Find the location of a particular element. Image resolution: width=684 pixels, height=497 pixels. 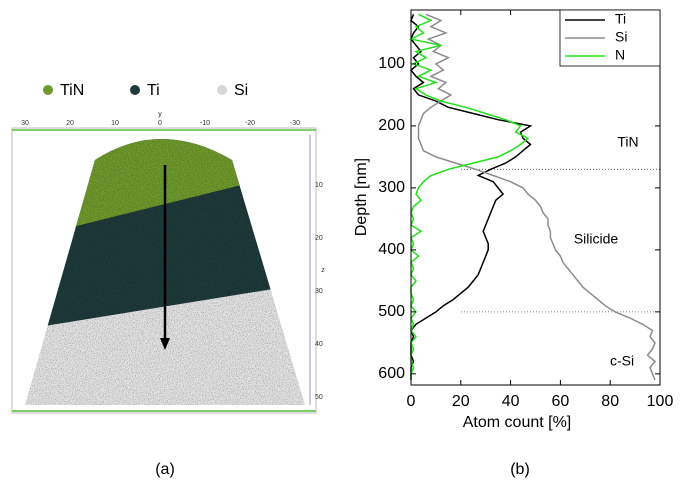

caption: (b) is located at coordinates (520, 469).